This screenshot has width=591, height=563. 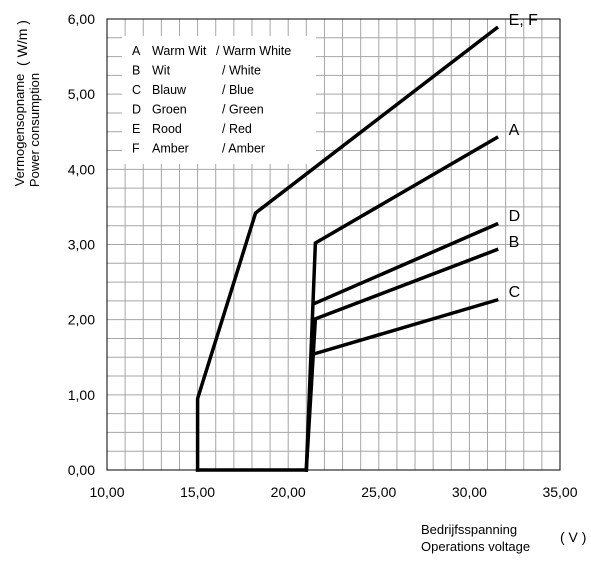 I want to click on x-tick-label: 20,00, so click(x=288, y=492).